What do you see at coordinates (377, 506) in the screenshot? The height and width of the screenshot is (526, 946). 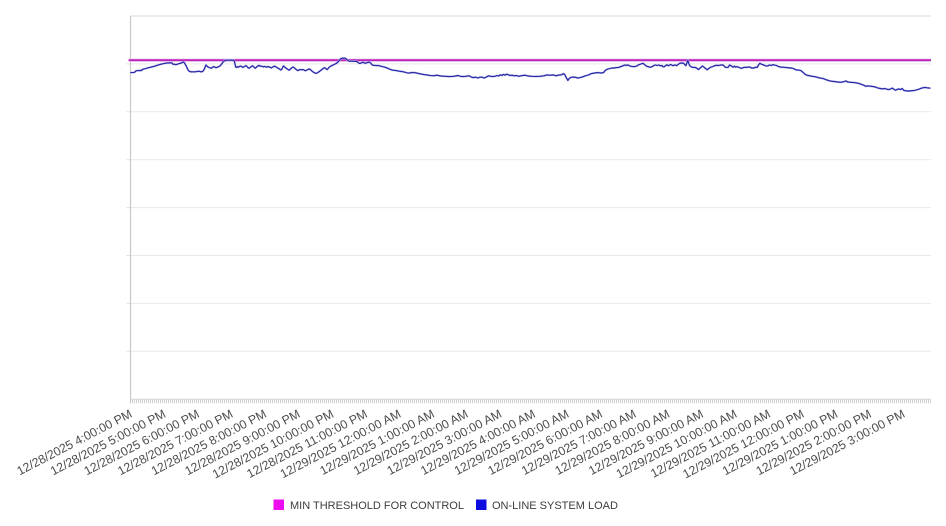 I see `svg-text: MIN THRESHOLD FOR CONTROL` at bounding box center [377, 506].